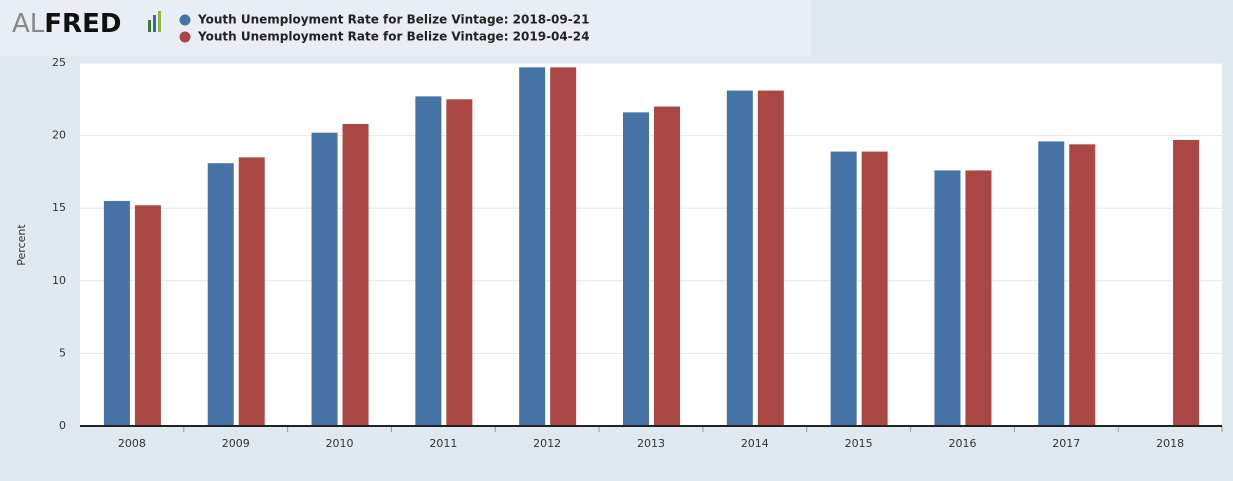 The image size is (1233, 481). I want to click on x-tick-label: 2009, so click(236, 443).